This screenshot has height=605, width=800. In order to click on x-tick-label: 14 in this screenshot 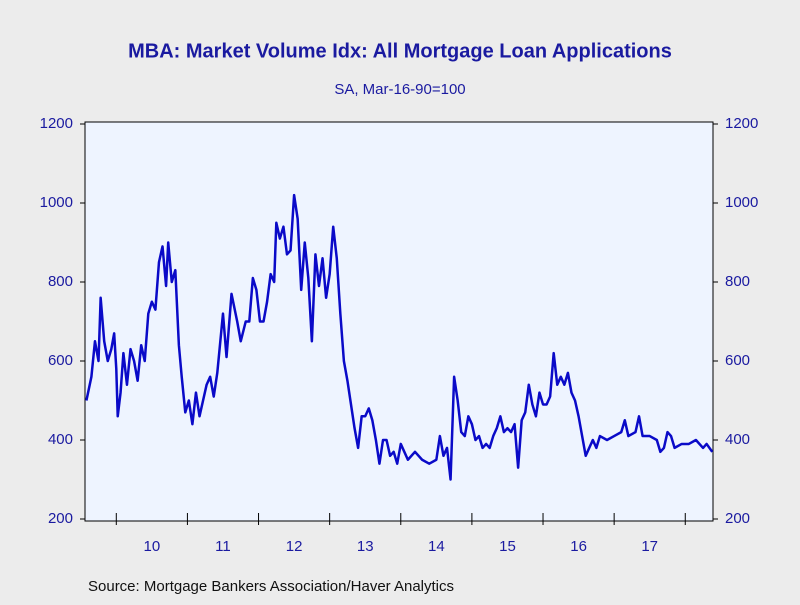, I will do `click(436, 546)`.